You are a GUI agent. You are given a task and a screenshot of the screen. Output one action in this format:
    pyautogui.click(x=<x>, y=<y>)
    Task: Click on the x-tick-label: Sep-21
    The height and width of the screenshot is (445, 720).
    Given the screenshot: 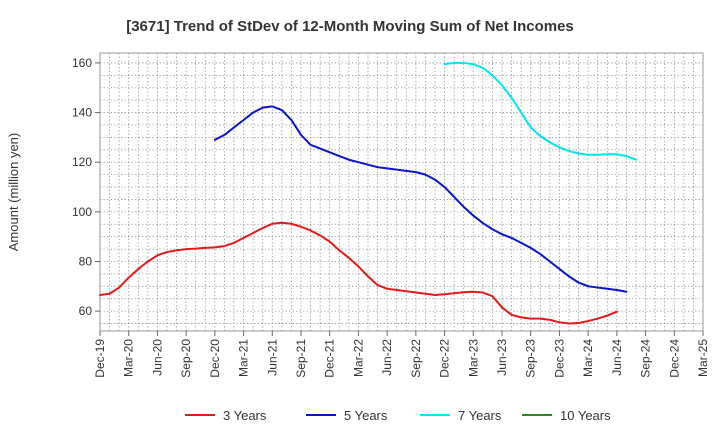 What is the action you would take?
    pyautogui.click(x=301, y=358)
    